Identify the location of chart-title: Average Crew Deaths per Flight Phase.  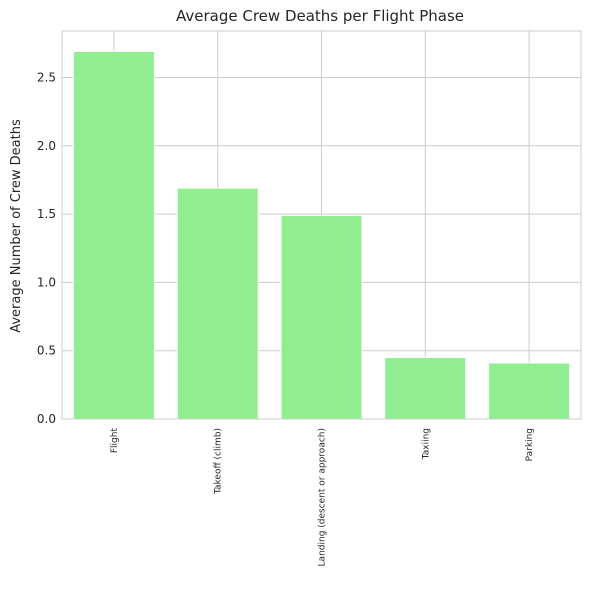
(320, 16).